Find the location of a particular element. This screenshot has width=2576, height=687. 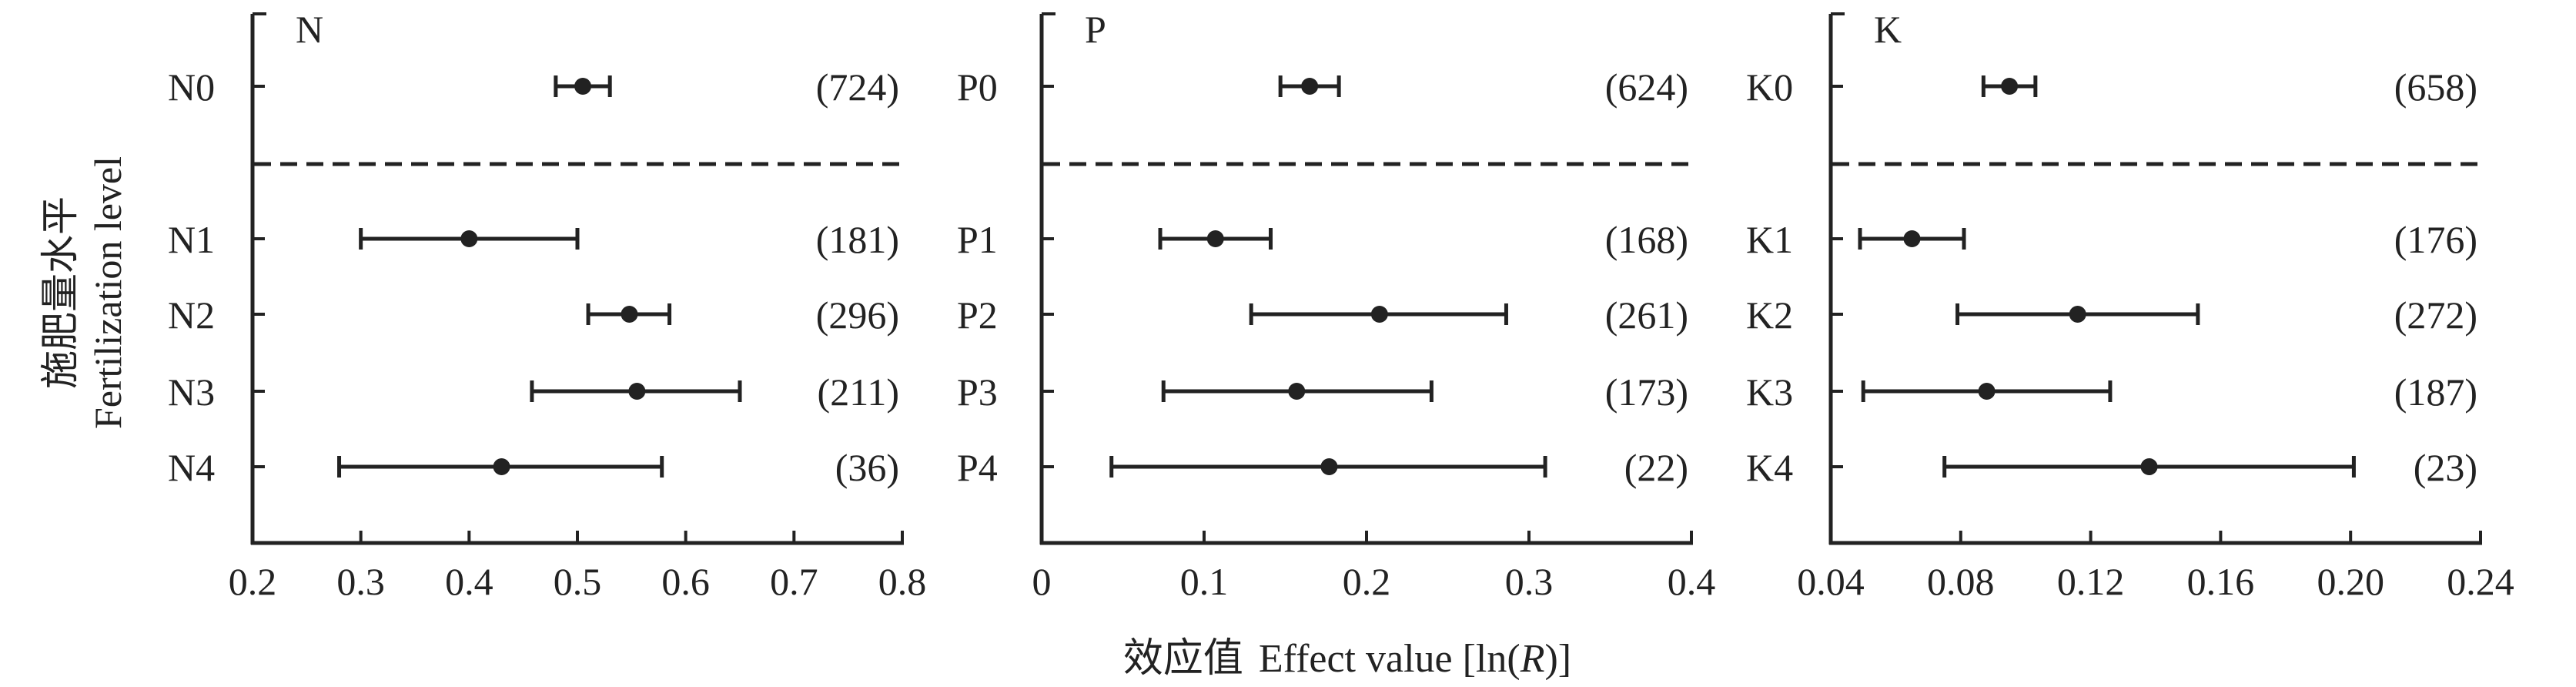

x-axis-label-en: Effect value [ln( is located at coordinates (1390, 659).